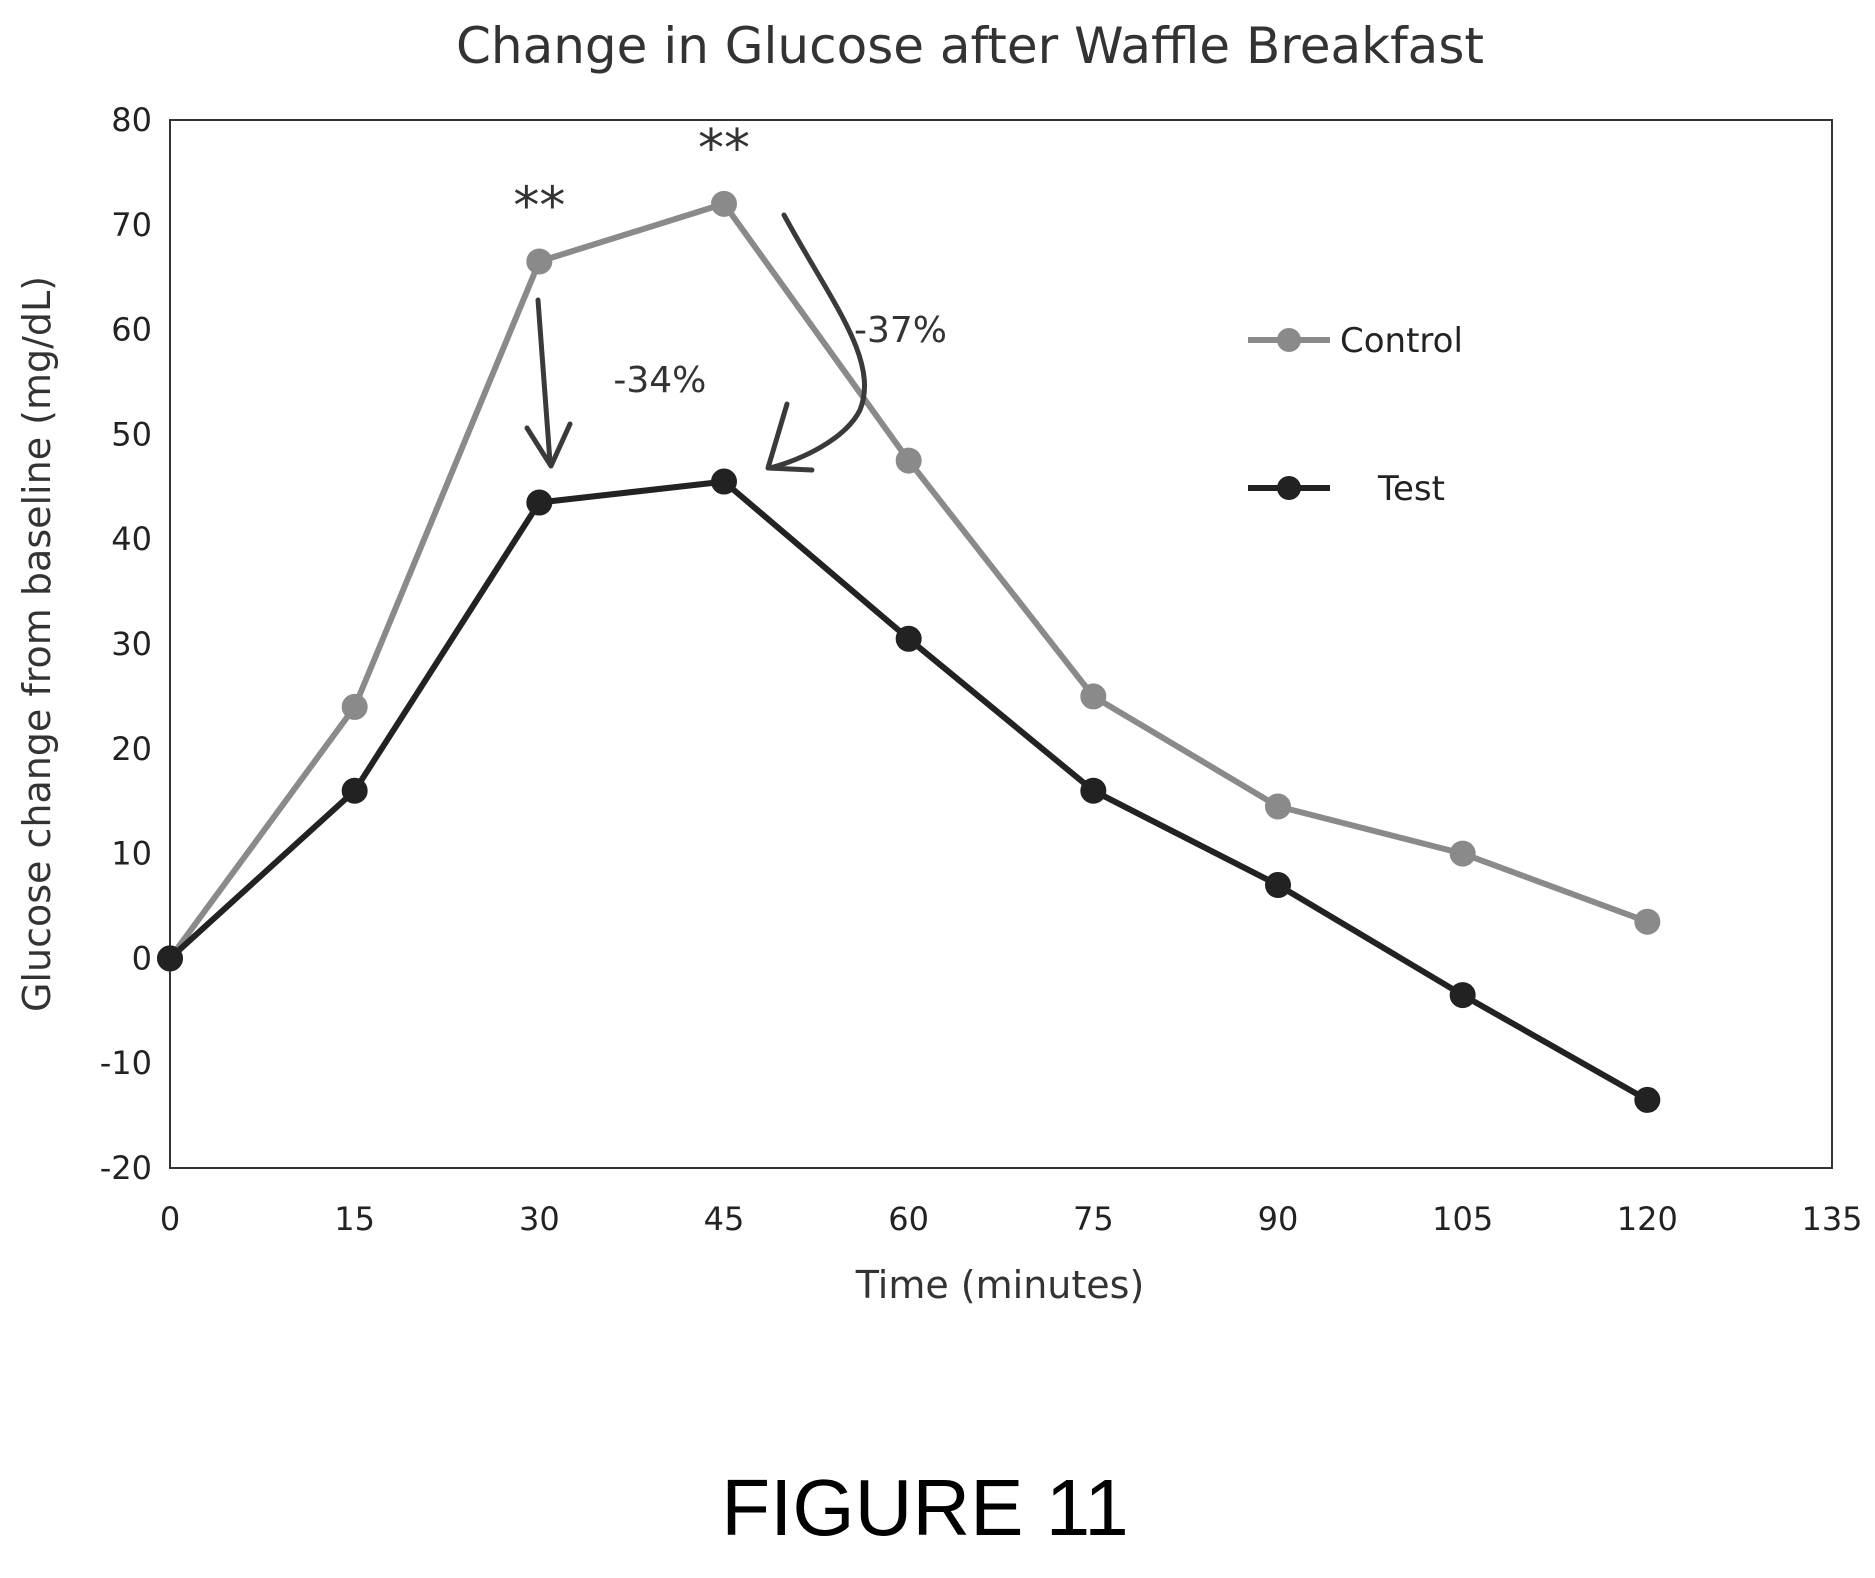 This screenshot has height=1578, width=1875. What do you see at coordinates (1411, 489) in the screenshot?
I see `legend-label-test: Test` at bounding box center [1411, 489].